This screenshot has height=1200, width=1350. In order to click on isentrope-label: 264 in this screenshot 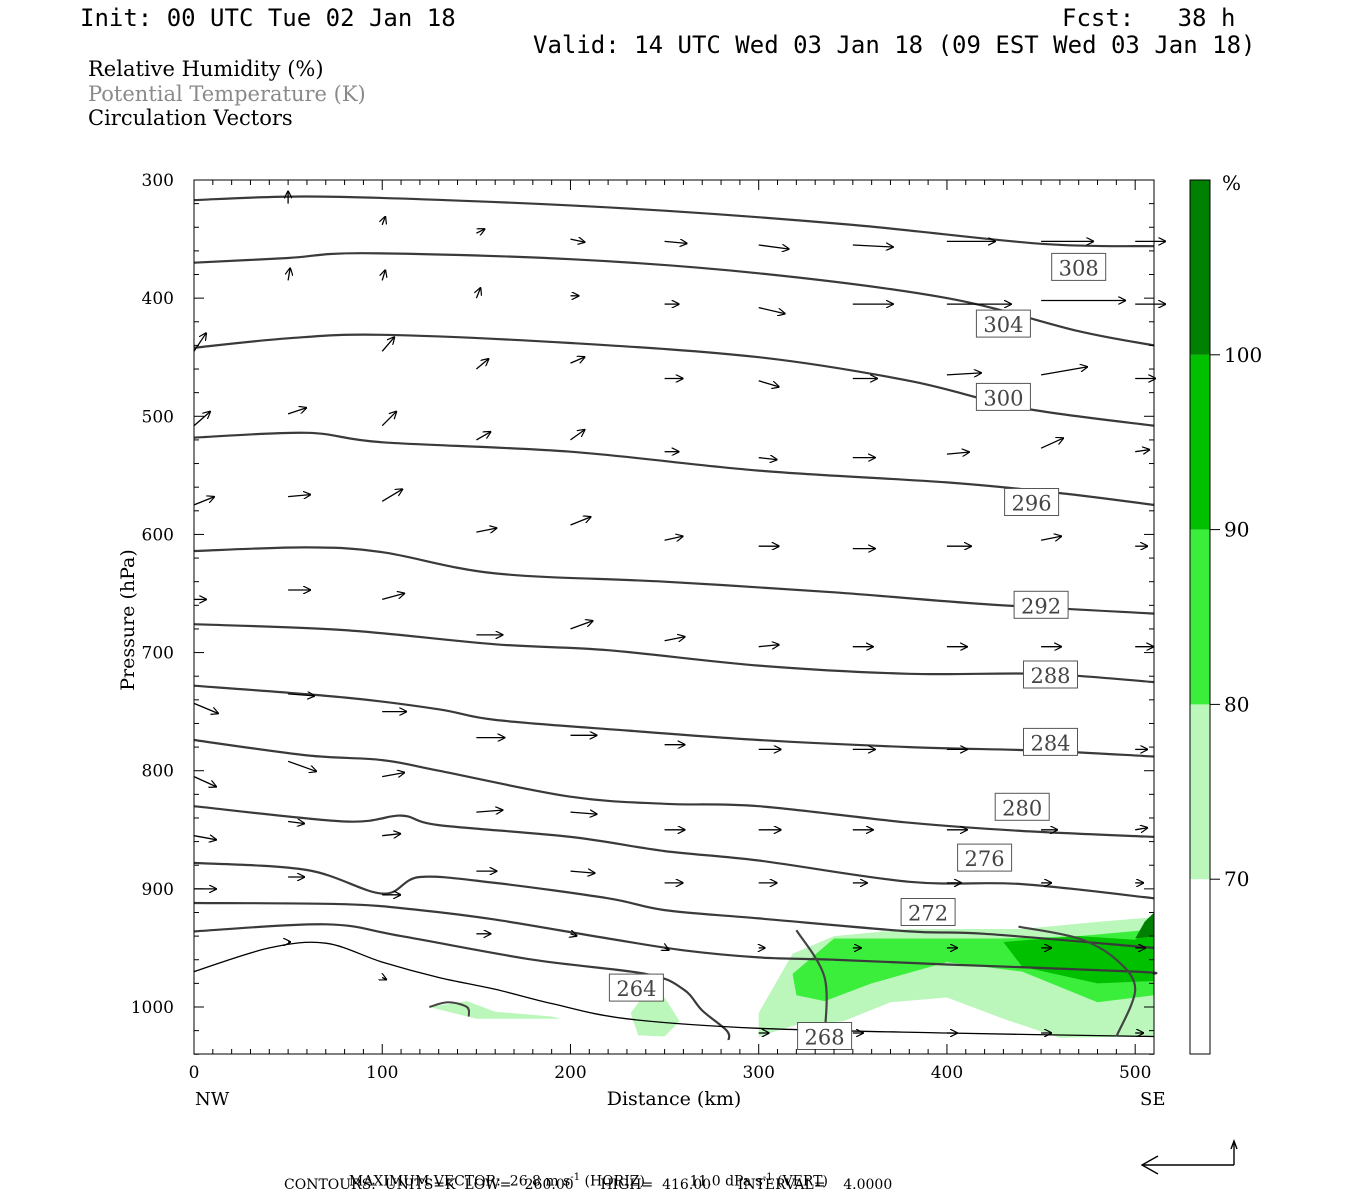, I will do `click(636, 987)`.